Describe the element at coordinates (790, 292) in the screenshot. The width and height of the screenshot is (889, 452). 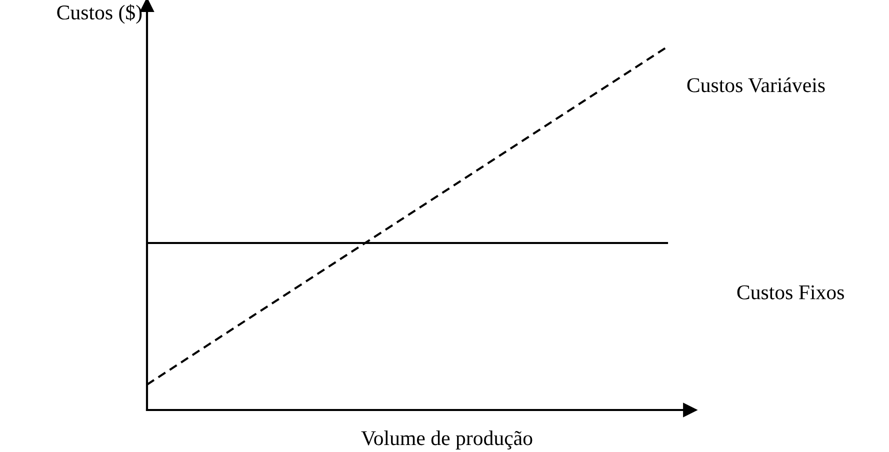
I see `text: Custos Fixos` at that location.